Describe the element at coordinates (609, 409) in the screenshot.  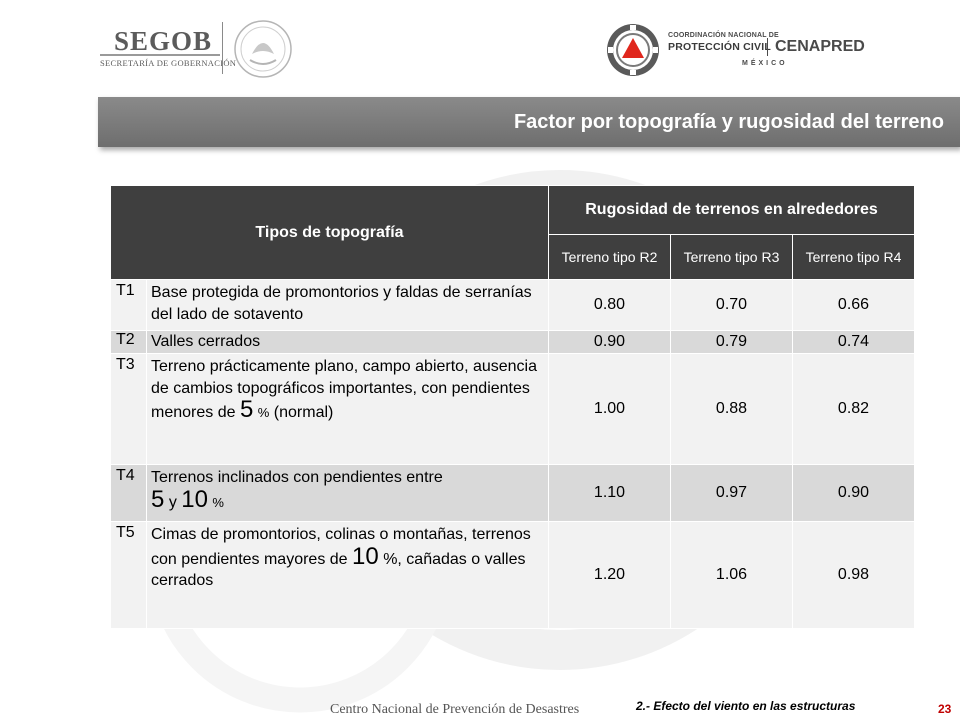
I see `value-r2: 1.00` at that location.